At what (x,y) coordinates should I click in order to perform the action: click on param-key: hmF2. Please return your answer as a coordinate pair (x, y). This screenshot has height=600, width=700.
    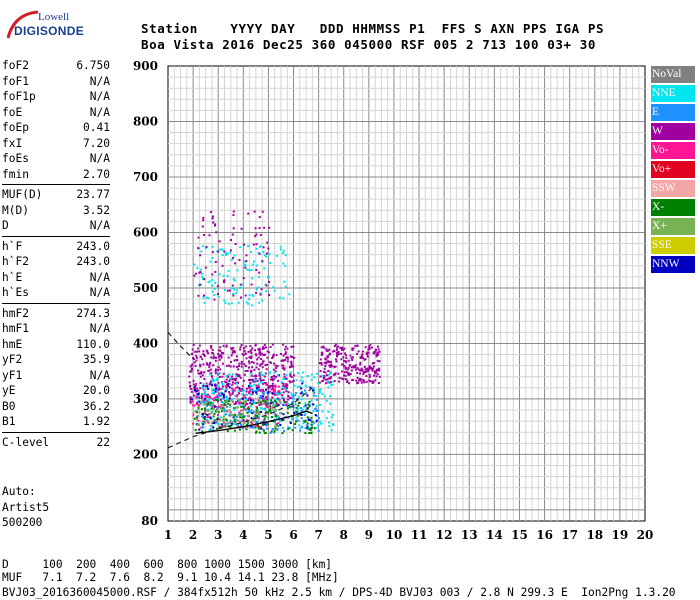
    Looking at the image, I should click on (15, 313).